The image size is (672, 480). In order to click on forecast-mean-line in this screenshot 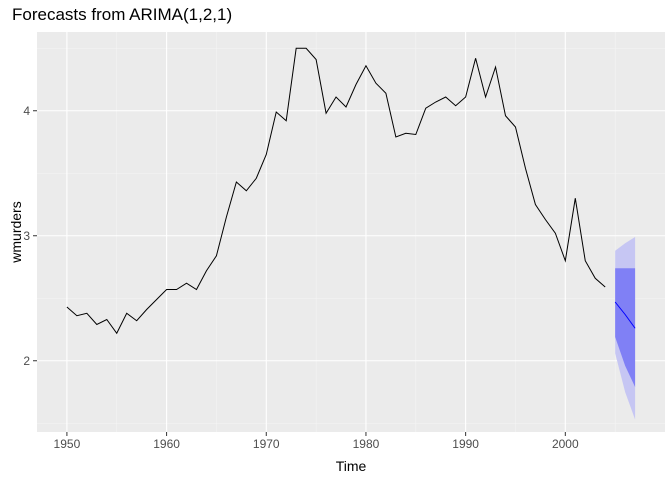, I will do `click(625, 315)`.